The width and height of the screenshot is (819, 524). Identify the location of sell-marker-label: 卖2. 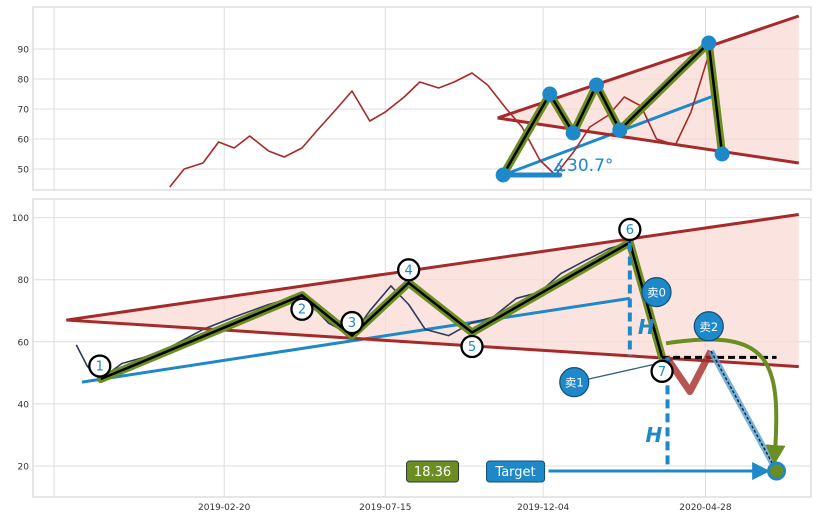
(708, 327).